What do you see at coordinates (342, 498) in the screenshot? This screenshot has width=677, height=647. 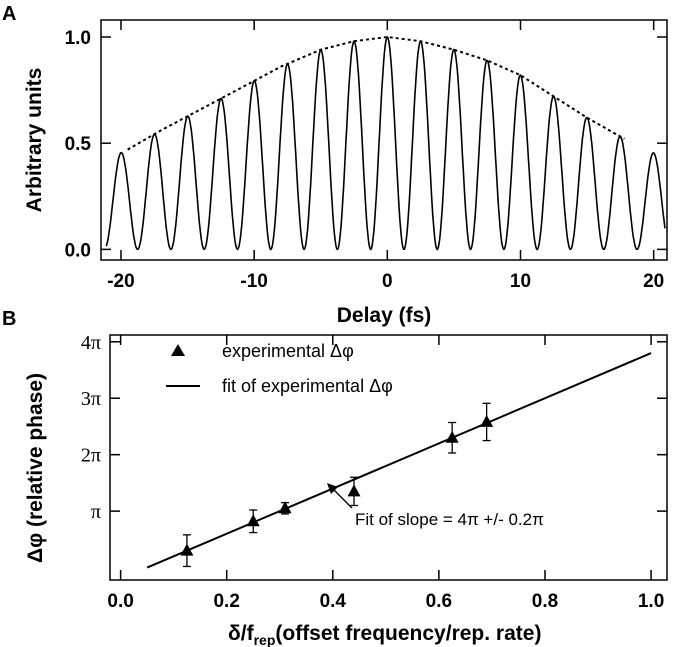 I see `annotation-arrow-shaft` at bounding box center [342, 498].